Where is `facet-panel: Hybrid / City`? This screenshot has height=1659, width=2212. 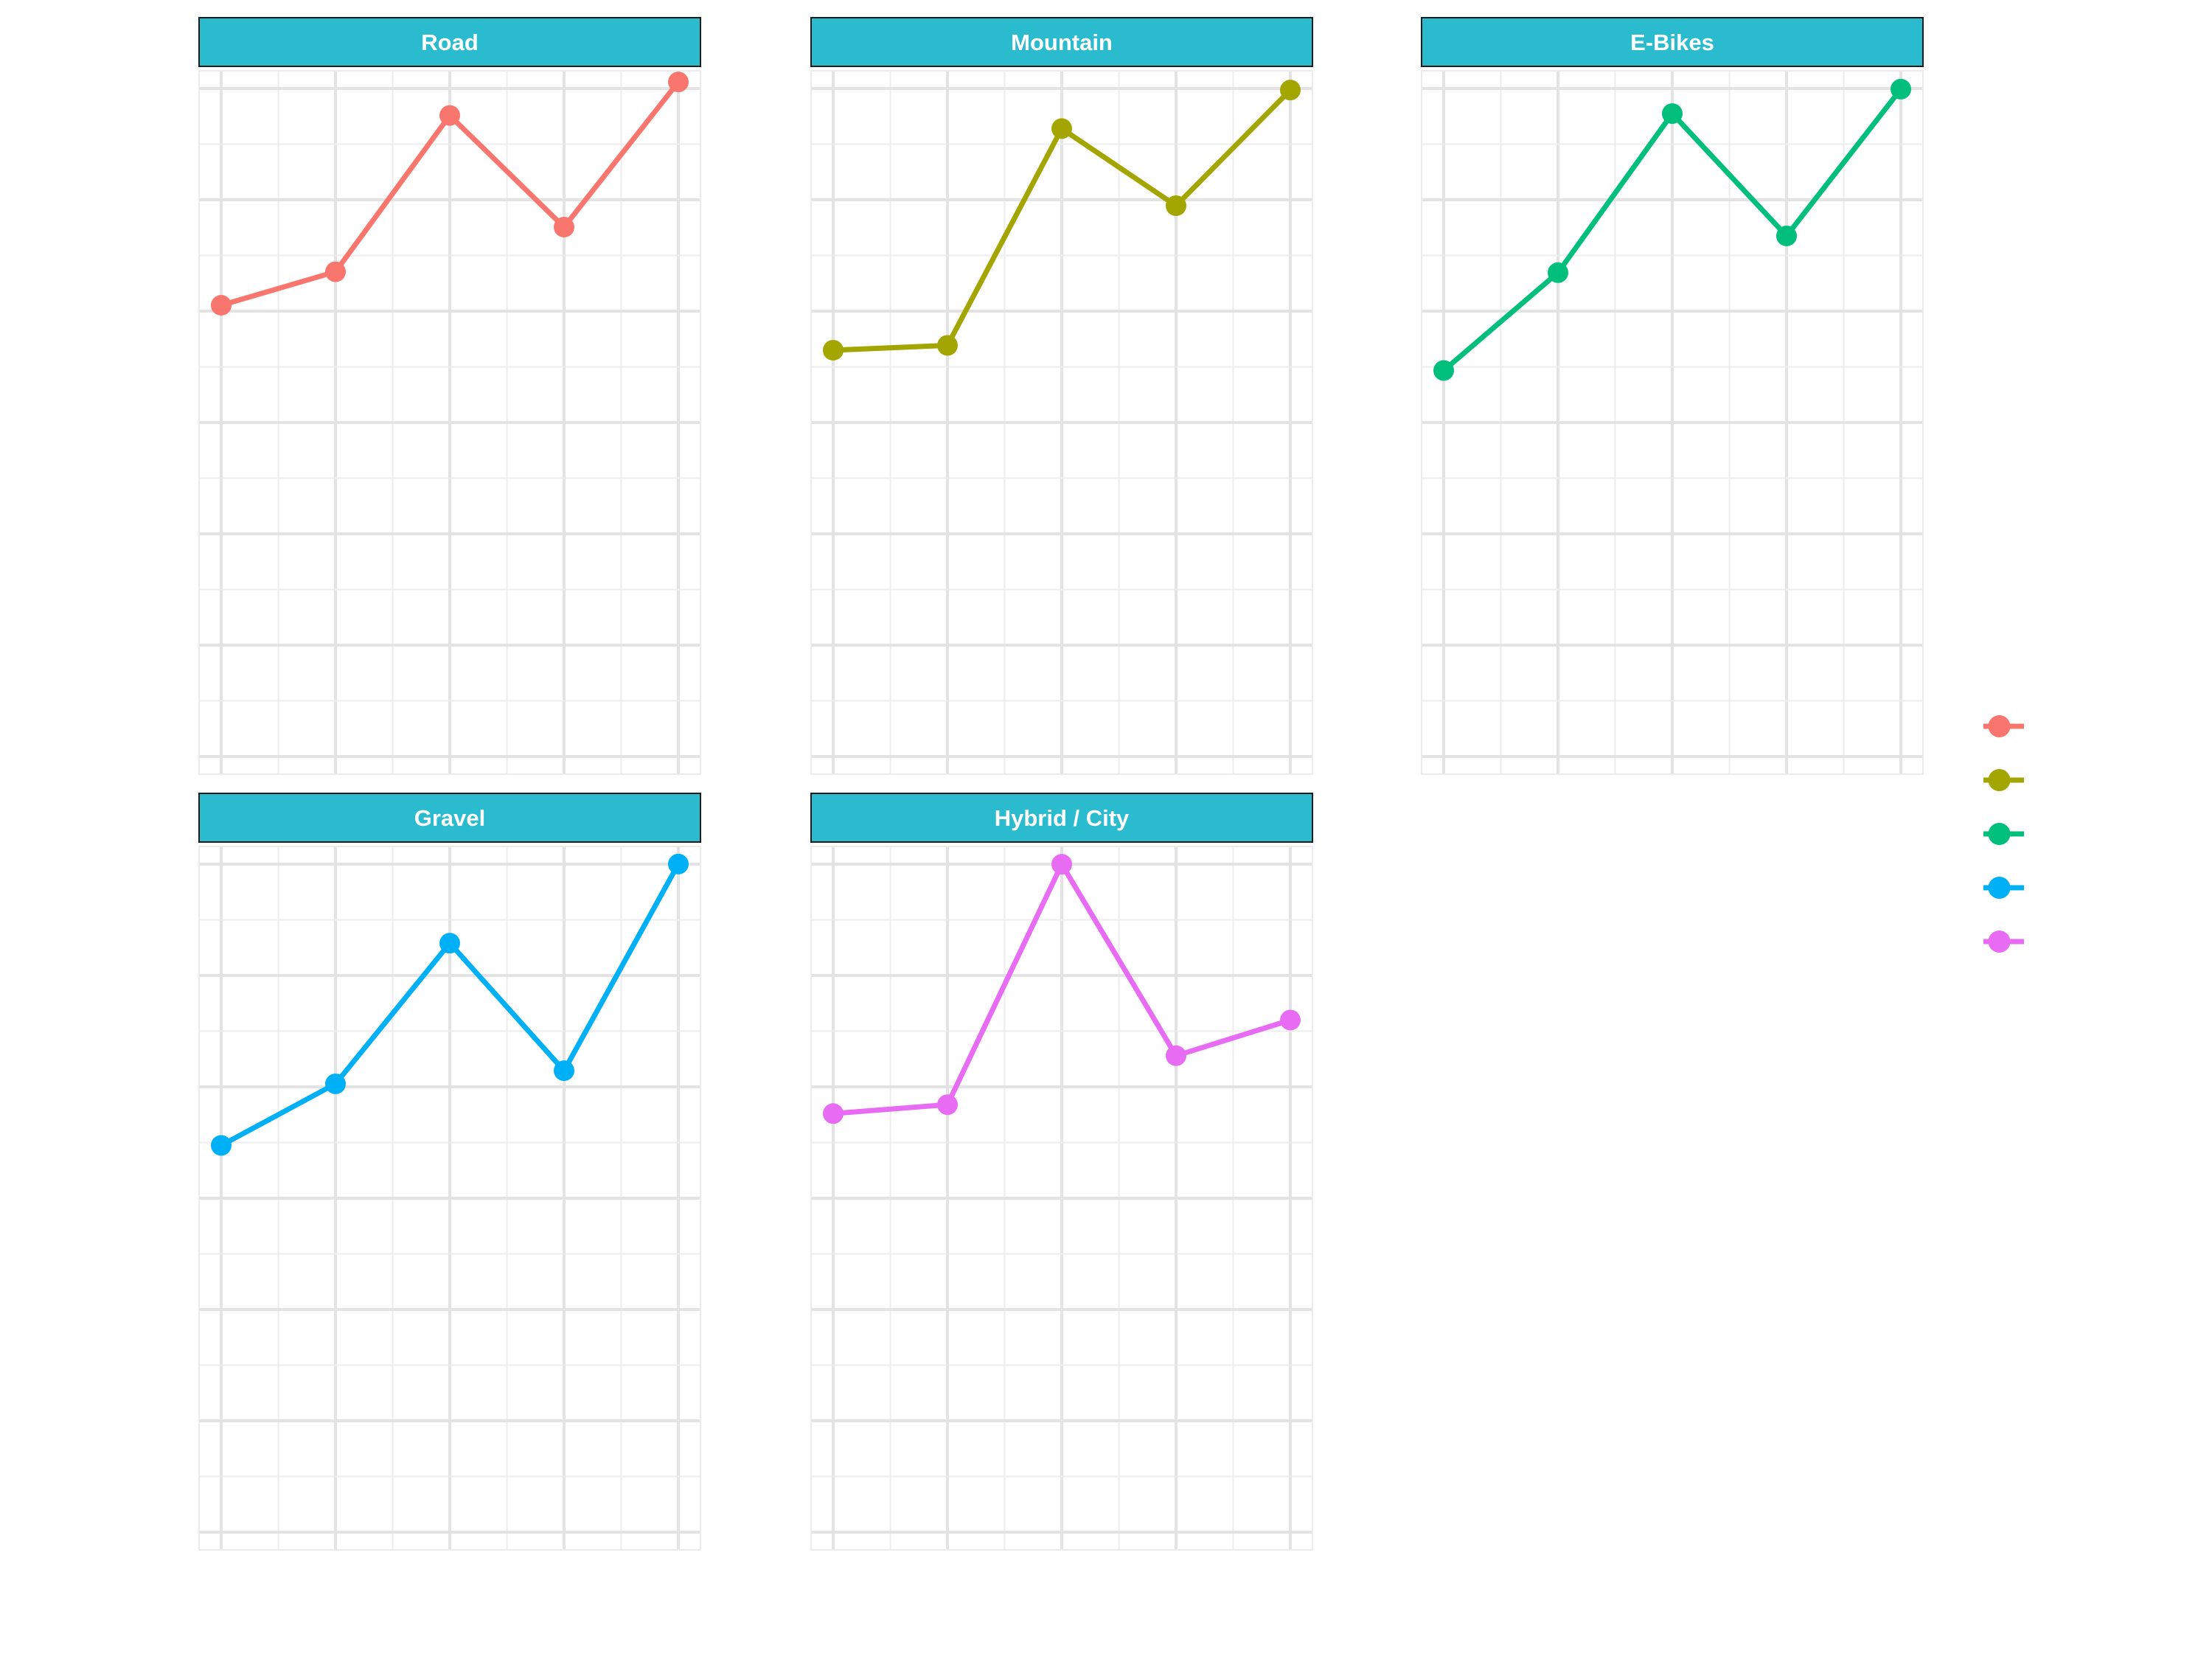
facet-panel: Hybrid / City is located at coordinates (1061, 1172).